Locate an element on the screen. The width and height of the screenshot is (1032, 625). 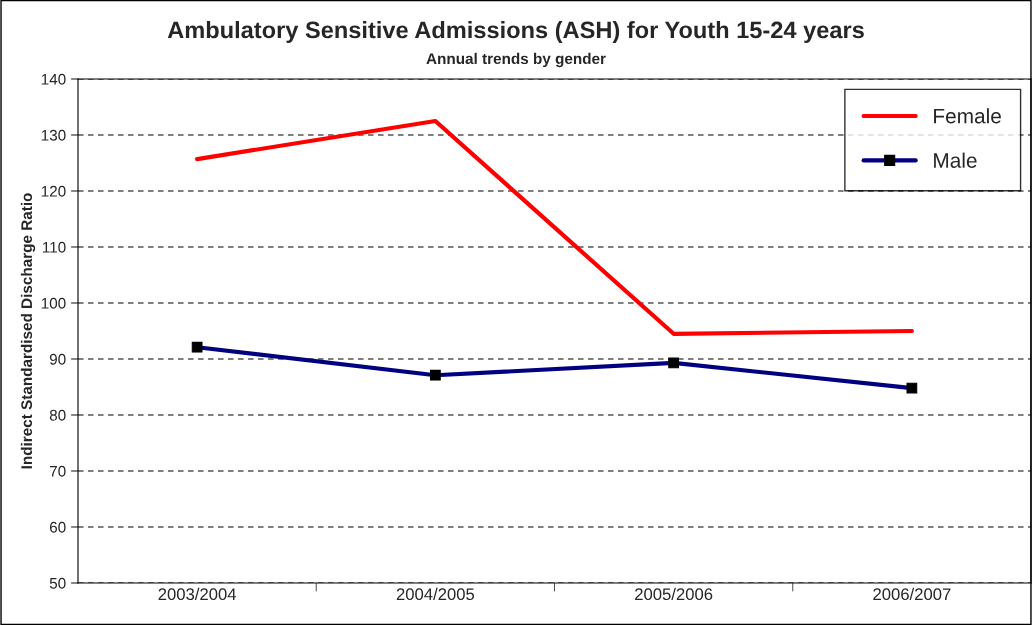
y-tick-label: 50 is located at coordinates (57, 583).